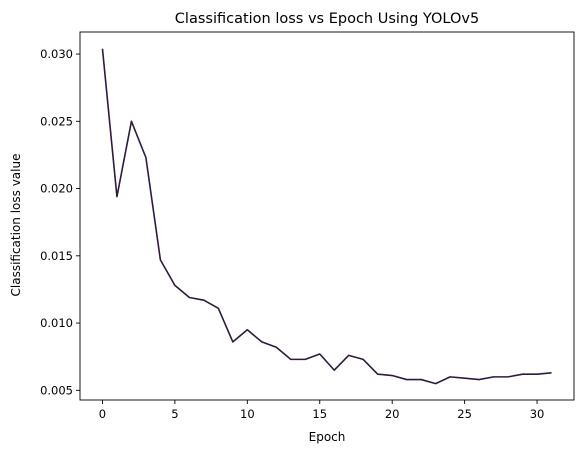 This screenshot has width=585, height=453. I want to click on x-tick-label: 0, so click(102, 414).